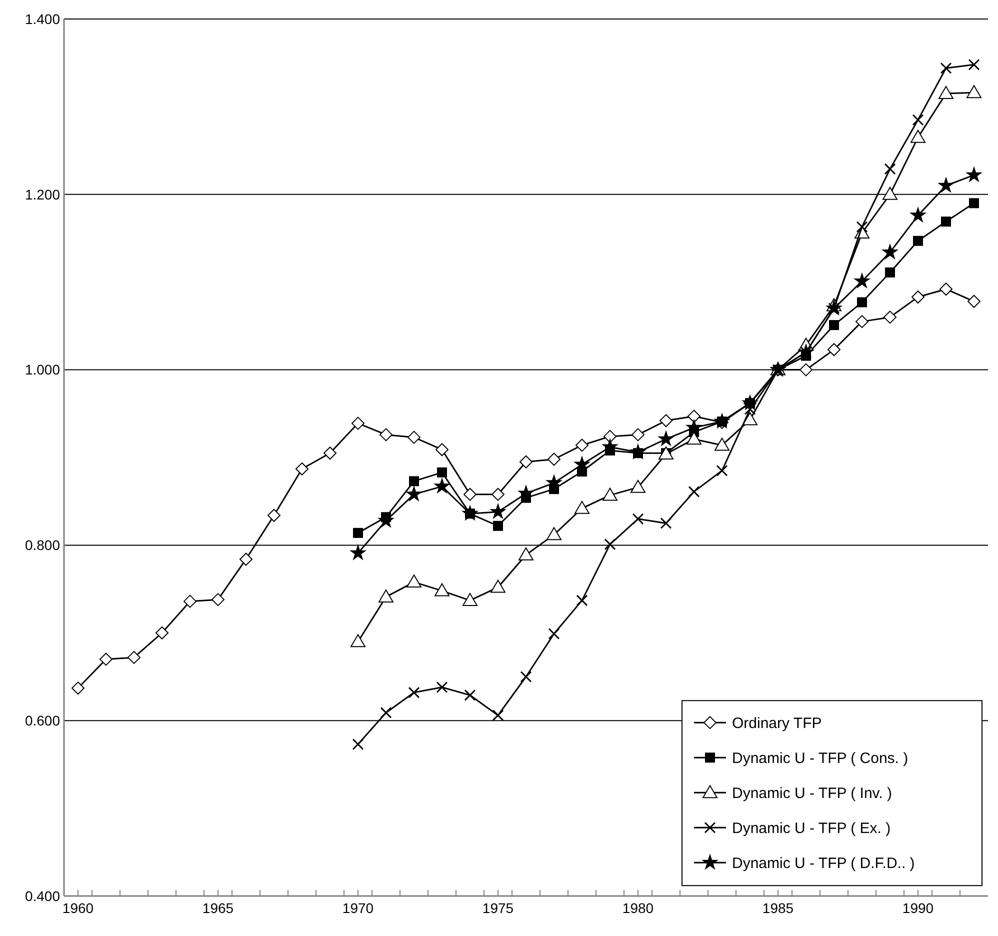 The height and width of the screenshot is (936, 998). I want to click on y-tick-label: 0.400, so click(42, 896).